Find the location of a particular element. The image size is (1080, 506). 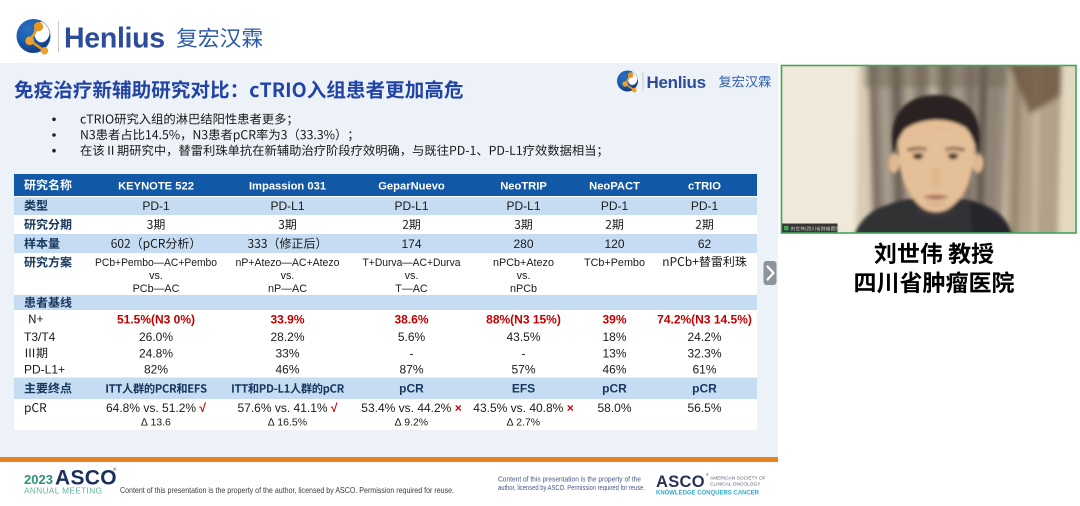

svg-text: 57.6% vs. 41.1% √ is located at coordinates (288, 408).